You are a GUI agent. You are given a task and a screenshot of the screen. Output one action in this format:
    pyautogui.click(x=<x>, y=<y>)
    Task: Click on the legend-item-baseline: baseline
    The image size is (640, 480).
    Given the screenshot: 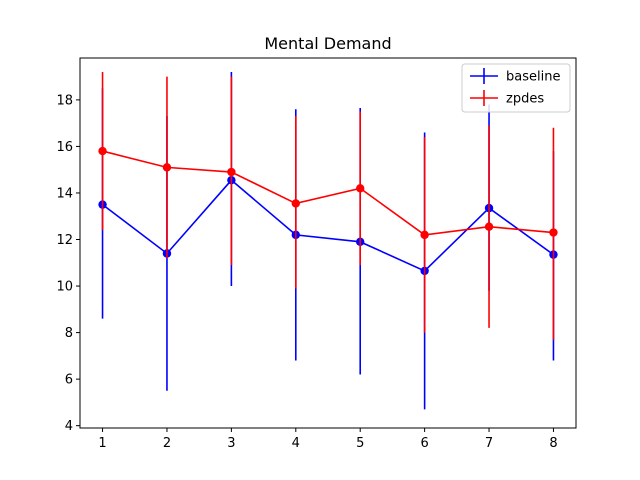 What is the action you would take?
    pyautogui.click(x=515, y=76)
    